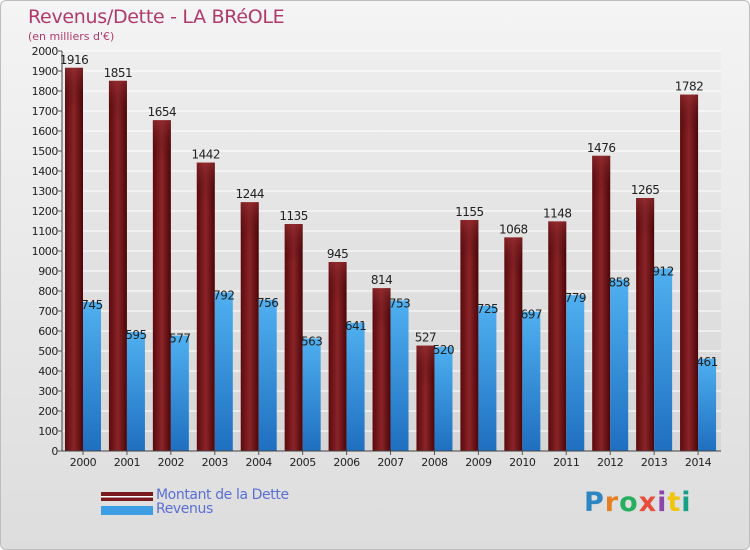 This screenshot has width=750, height=550. Describe the element at coordinates (399, 375) in the screenshot. I see `bar-revenue-2007` at that location.